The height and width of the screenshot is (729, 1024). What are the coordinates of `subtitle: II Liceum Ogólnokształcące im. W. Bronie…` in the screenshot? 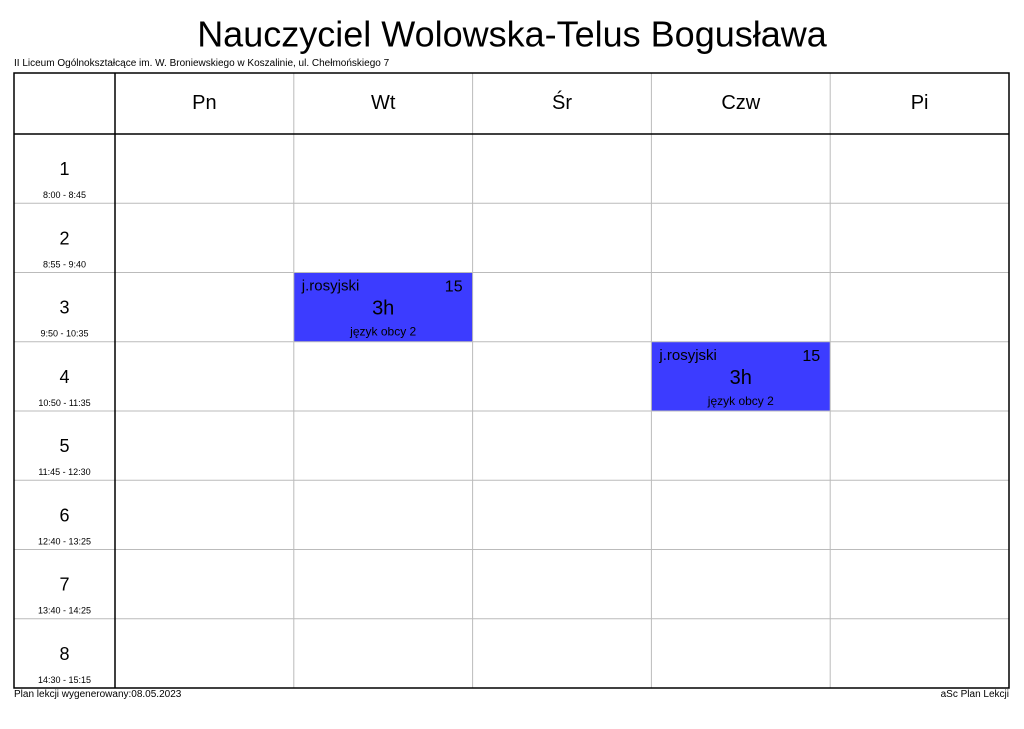 It's located at (202, 63).